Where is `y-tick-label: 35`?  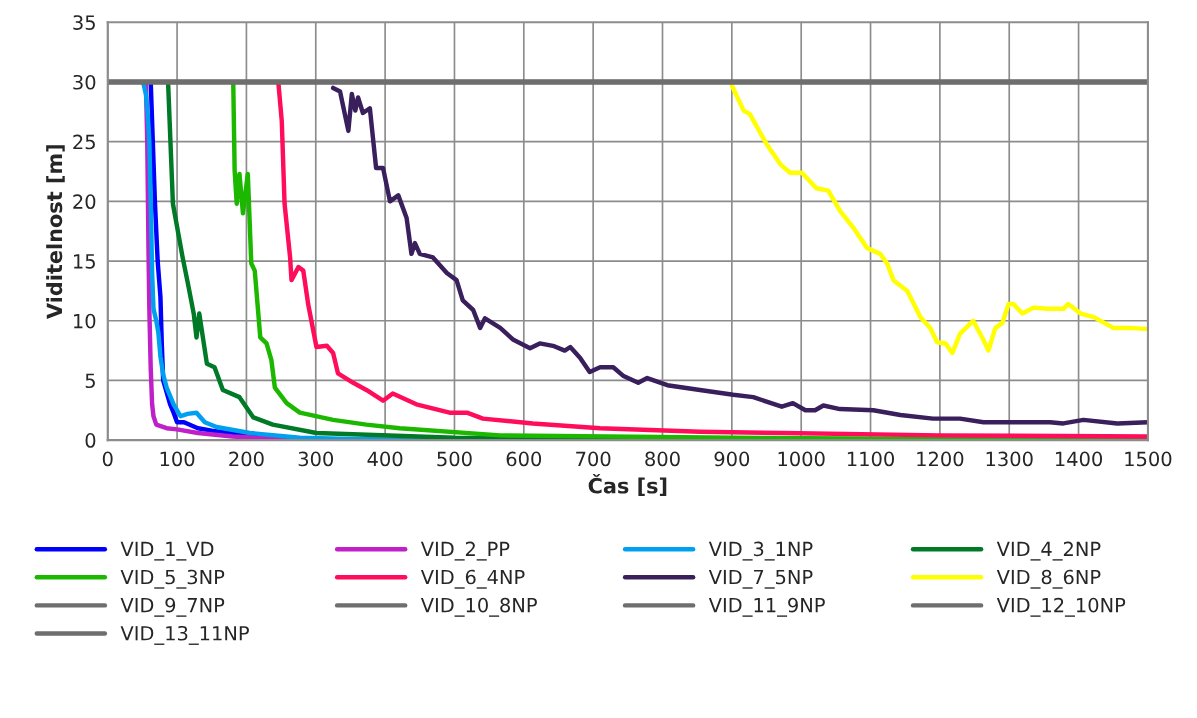 y-tick-label: 35 is located at coordinates (84, 22).